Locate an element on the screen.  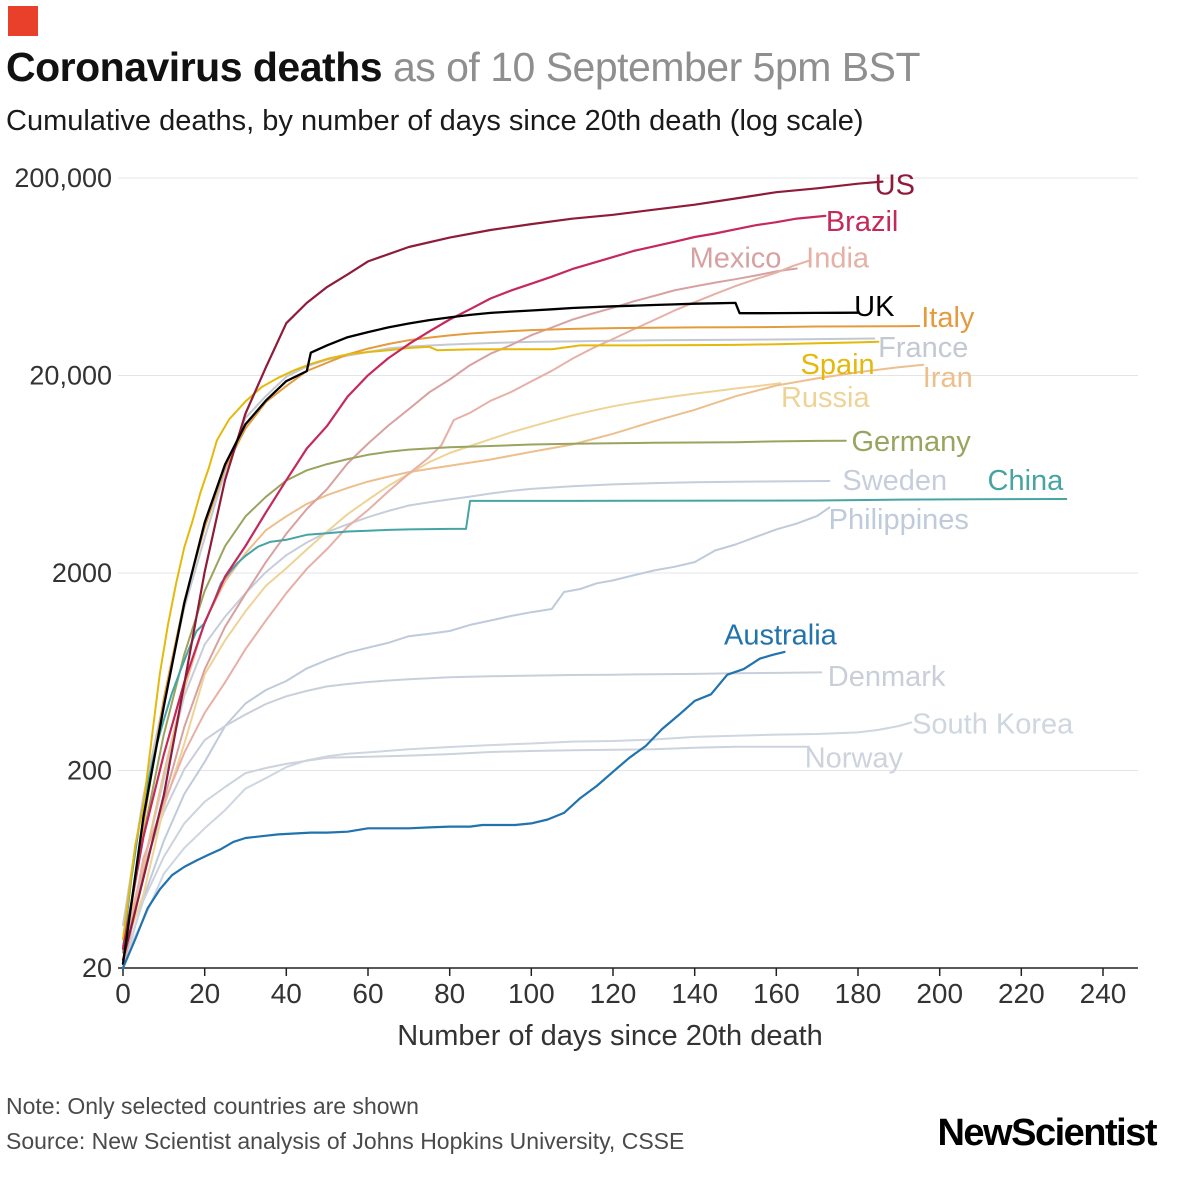
y-tick-label: 20,000 is located at coordinates (70, 376).